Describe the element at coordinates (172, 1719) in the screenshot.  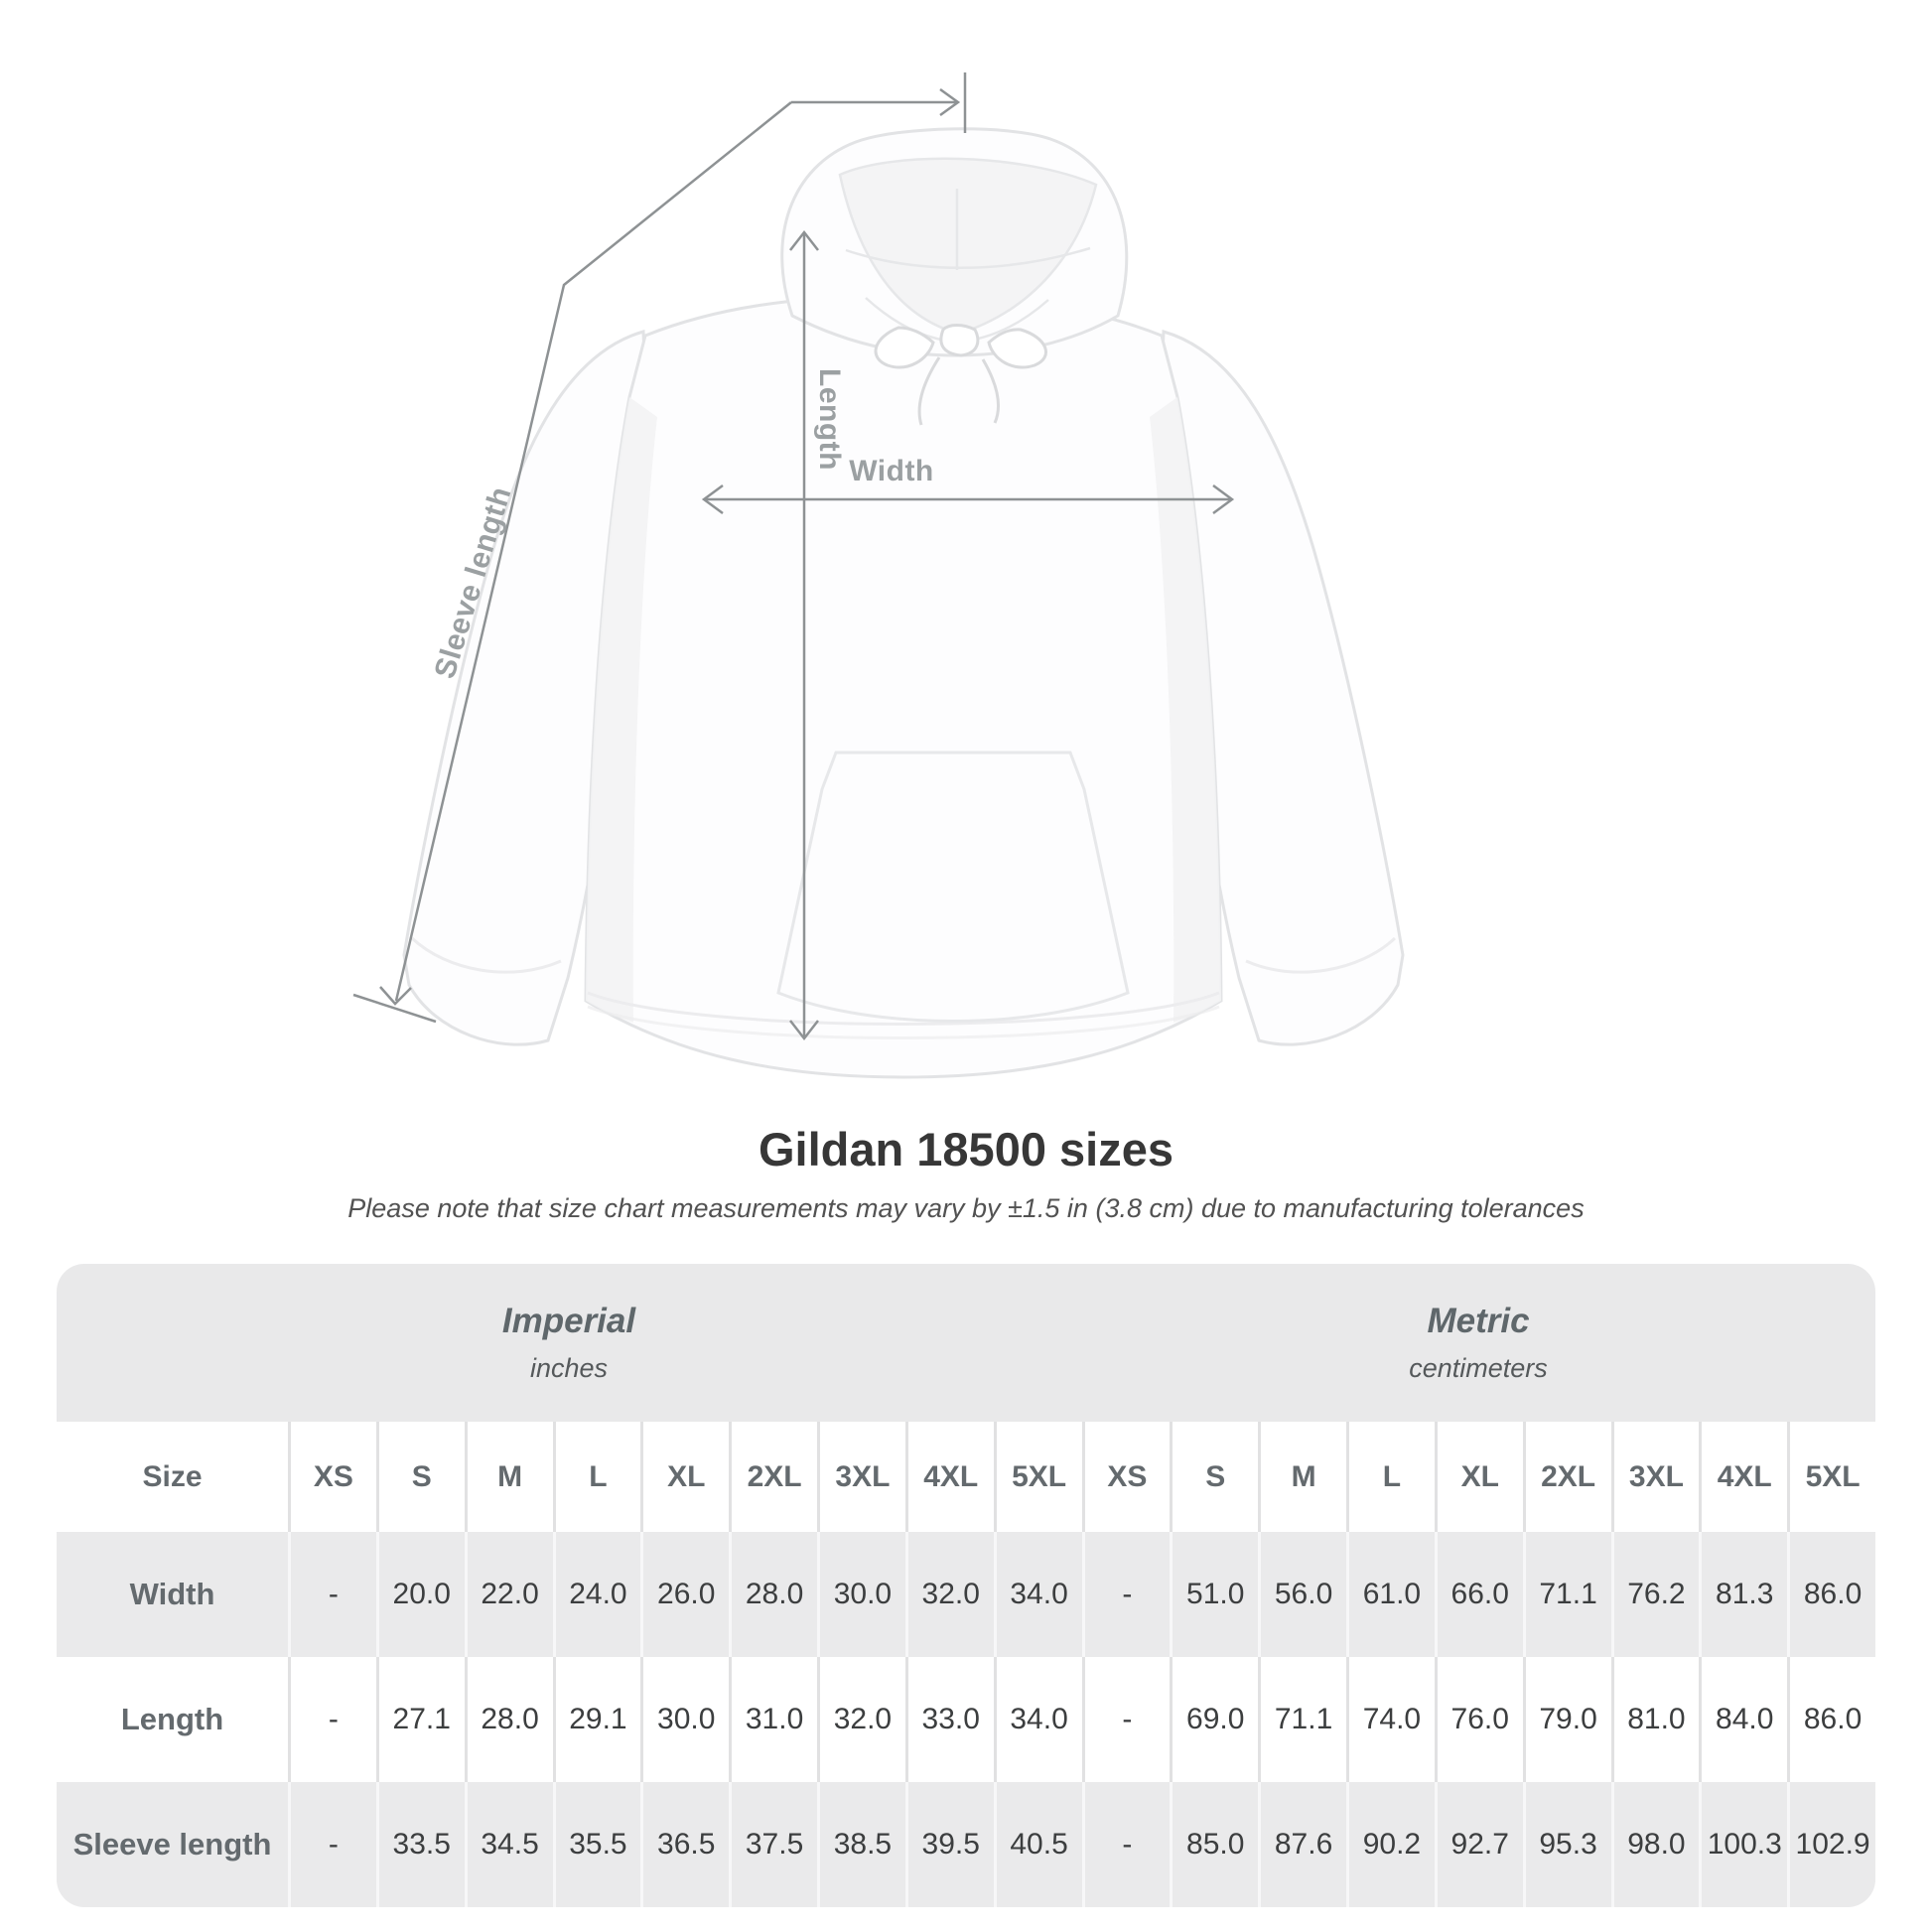
I see `row-label: Length` at that location.